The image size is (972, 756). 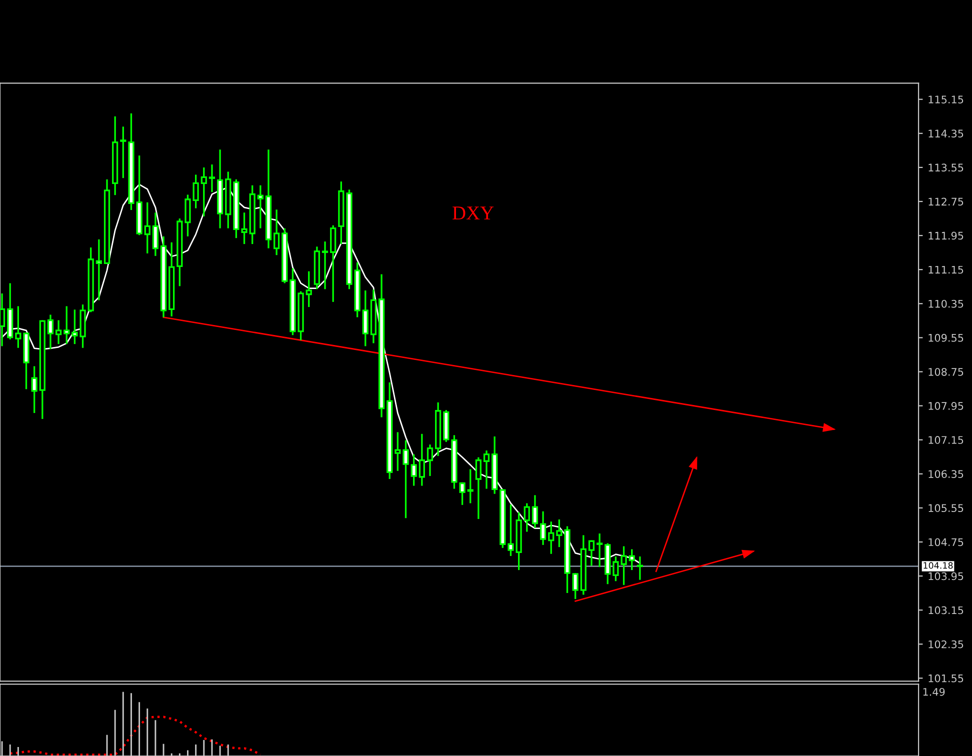 I want to click on y-tick-label: 105.55, so click(x=946, y=508).